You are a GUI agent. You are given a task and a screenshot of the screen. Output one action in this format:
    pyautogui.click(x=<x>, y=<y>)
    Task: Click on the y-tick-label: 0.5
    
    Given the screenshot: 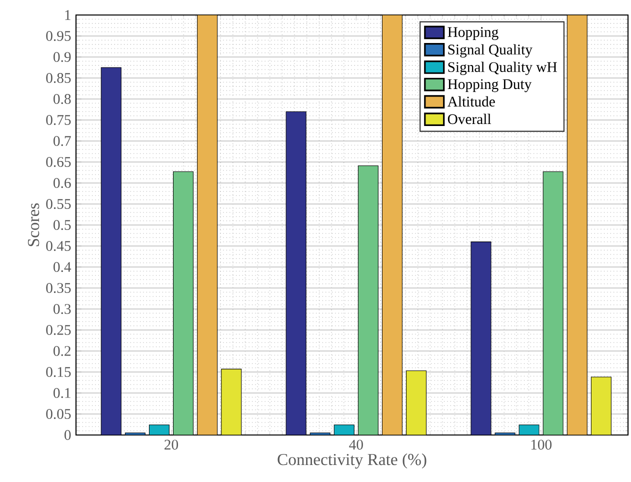 What is the action you would take?
    pyautogui.click(x=62, y=225)
    